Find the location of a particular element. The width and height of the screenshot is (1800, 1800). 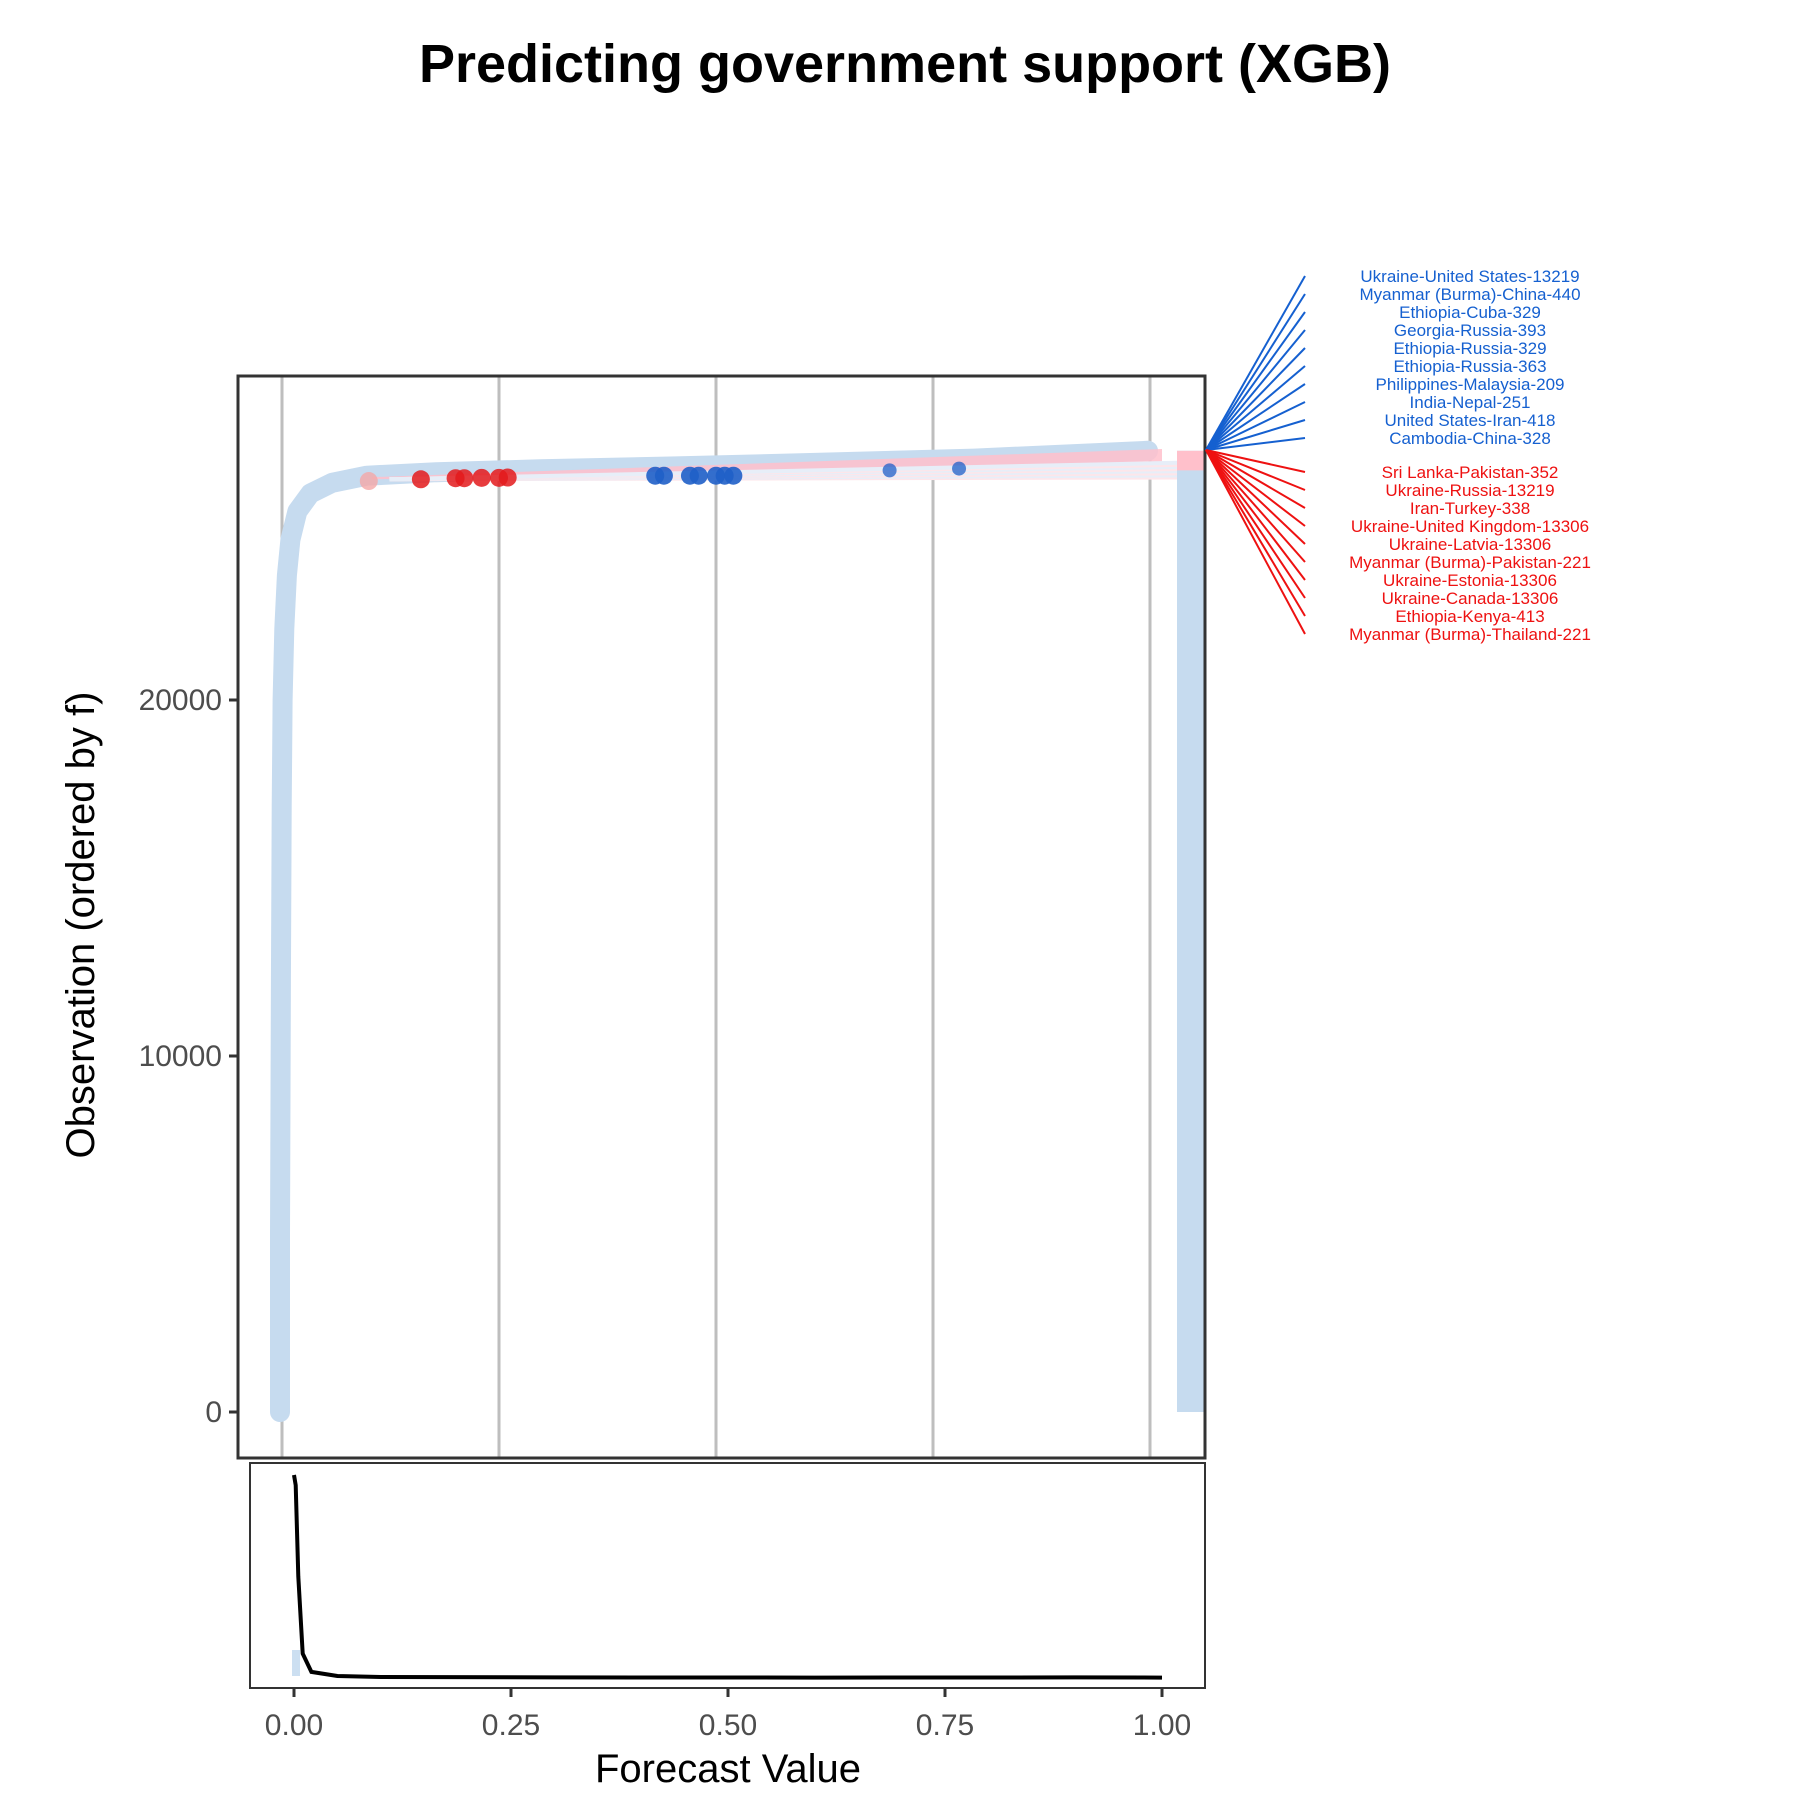

x-axis-title: Forecast Value is located at coordinates (728, 1769).